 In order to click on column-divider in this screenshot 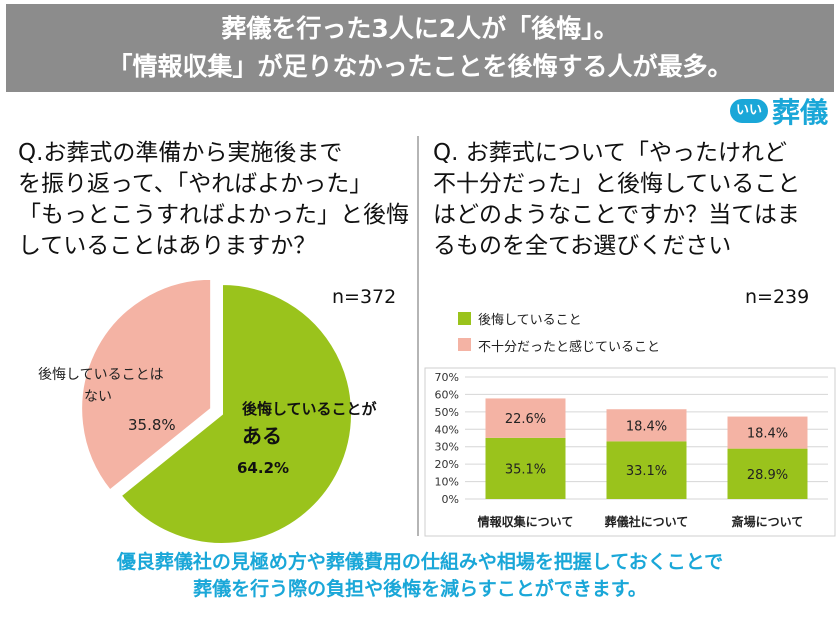, I will do `click(418, 336)`.